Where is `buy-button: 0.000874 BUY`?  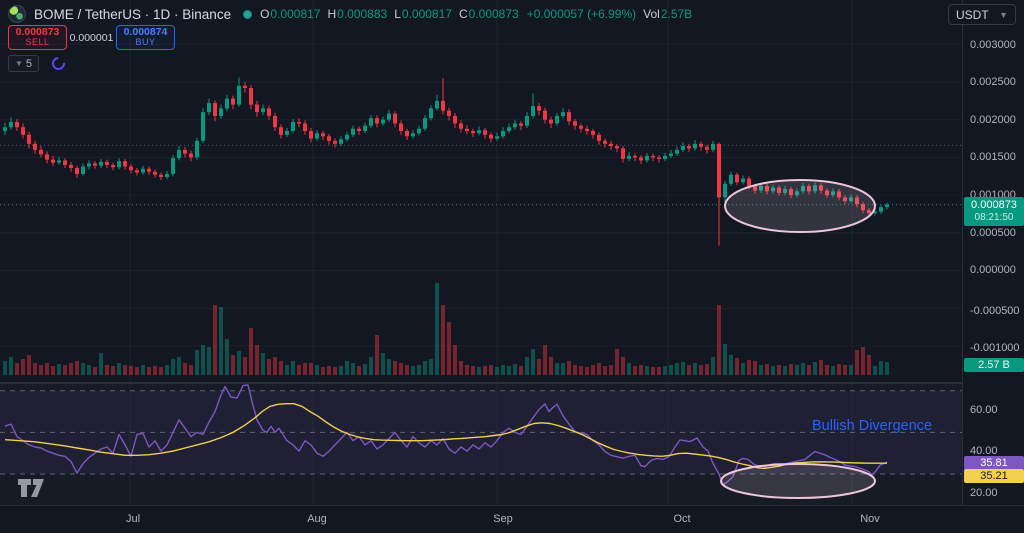
buy-button: 0.000874 BUY is located at coordinates (145, 37).